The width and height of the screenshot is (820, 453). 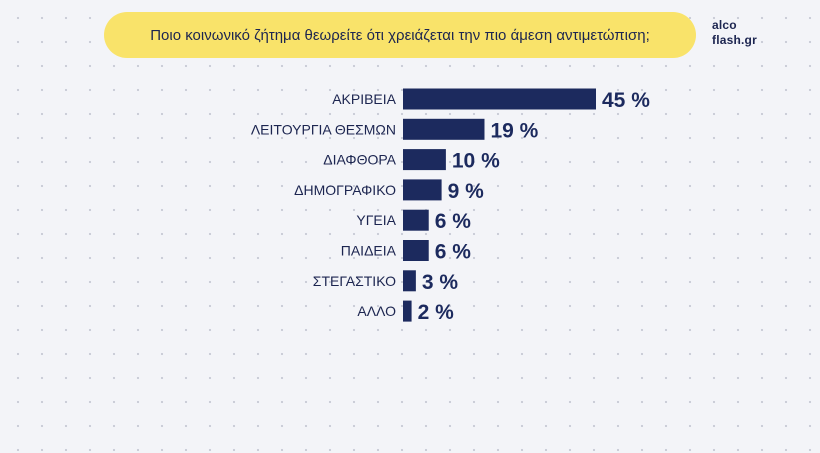 I want to click on value-label: 10 %, so click(x=476, y=161).